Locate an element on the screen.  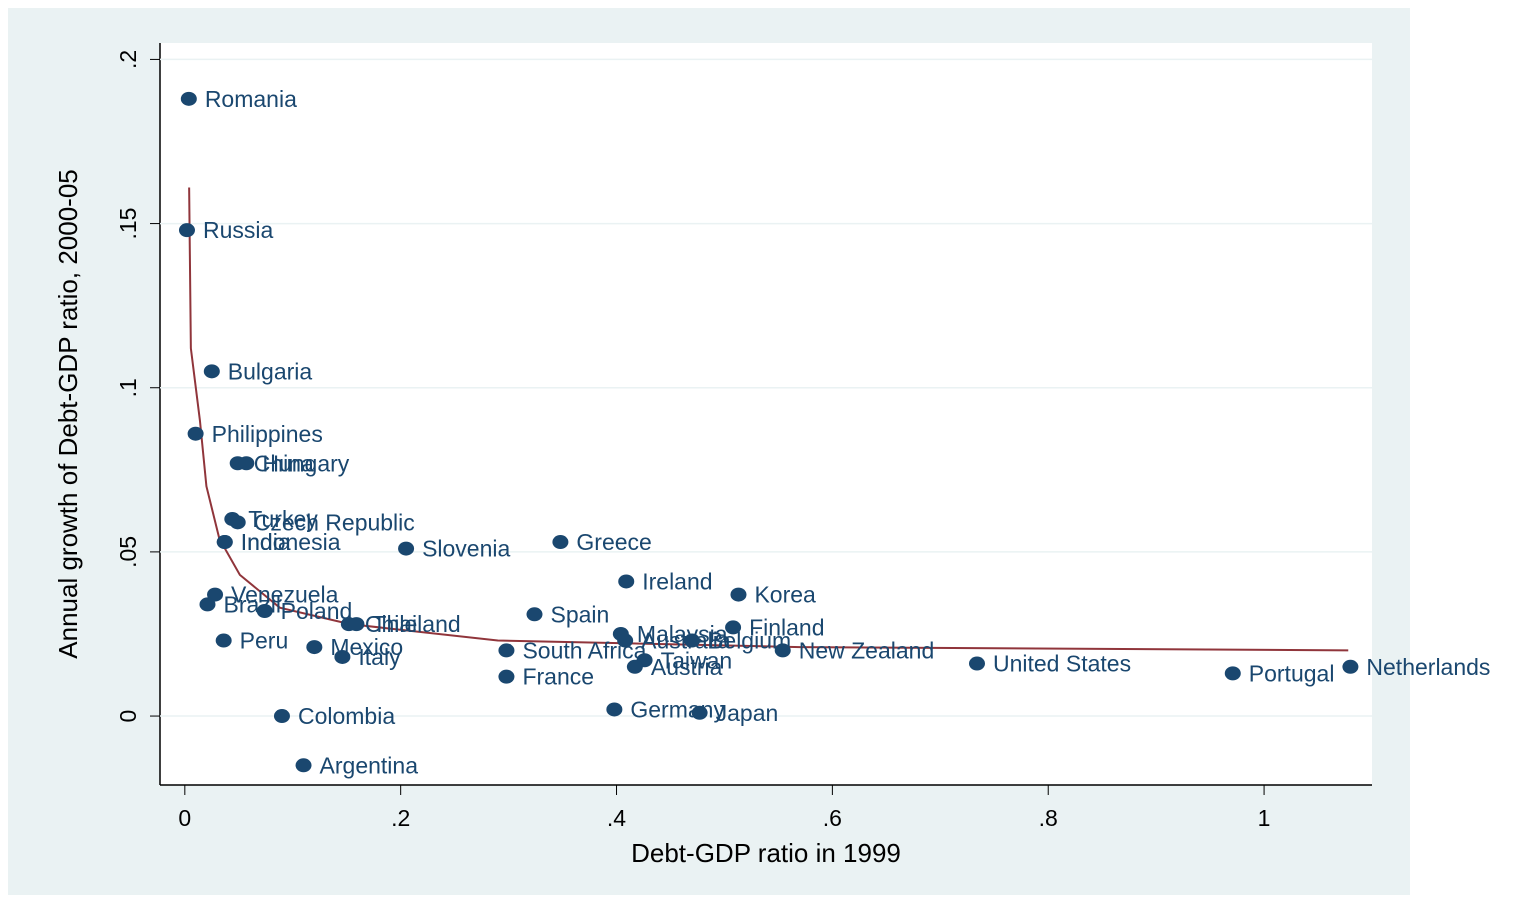
point-label: France is located at coordinates (558, 677).